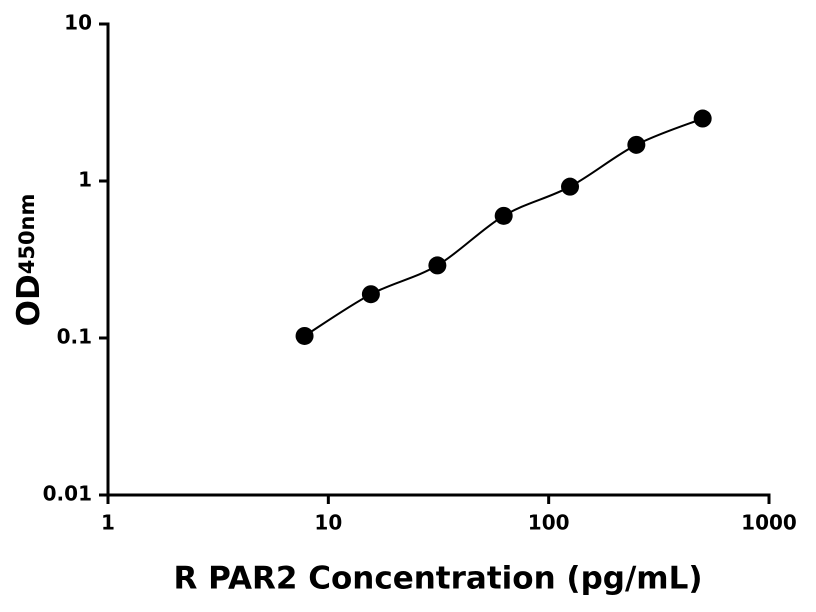 The width and height of the screenshot is (816, 612). What do you see at coordinates (328, 523) in the screenshot?
I see `x-tick-label: 10` at bounding box center [328, 523].